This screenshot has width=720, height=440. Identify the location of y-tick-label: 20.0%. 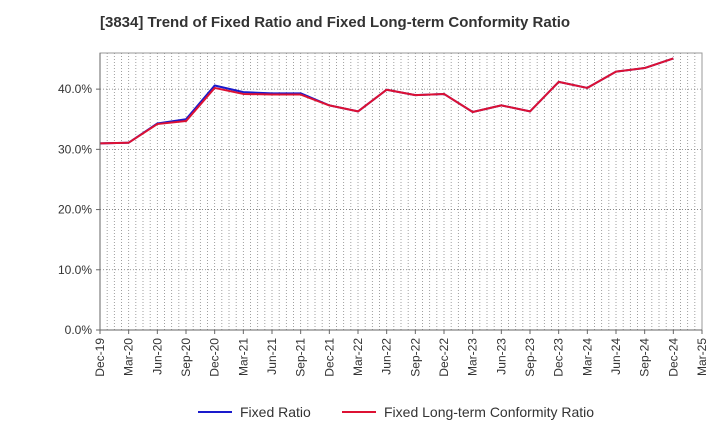
(75, 210).